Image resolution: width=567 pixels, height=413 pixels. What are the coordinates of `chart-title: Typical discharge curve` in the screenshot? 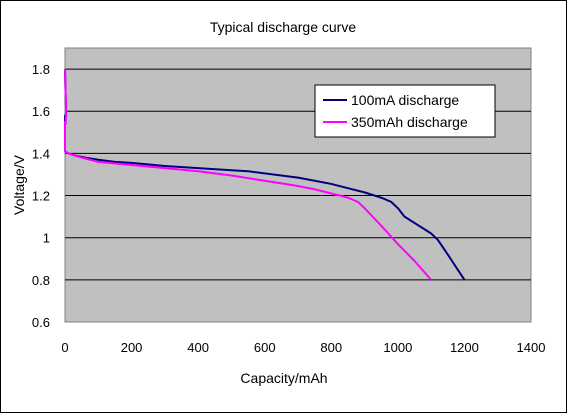 It's located at (283, 27).